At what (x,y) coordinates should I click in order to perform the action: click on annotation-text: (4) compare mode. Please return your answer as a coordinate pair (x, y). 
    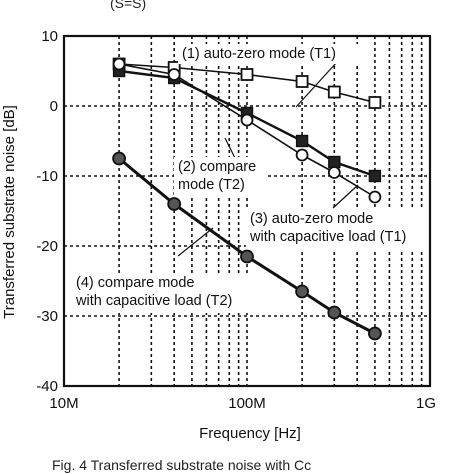
    Looking at the image, I should click on (135, 283).